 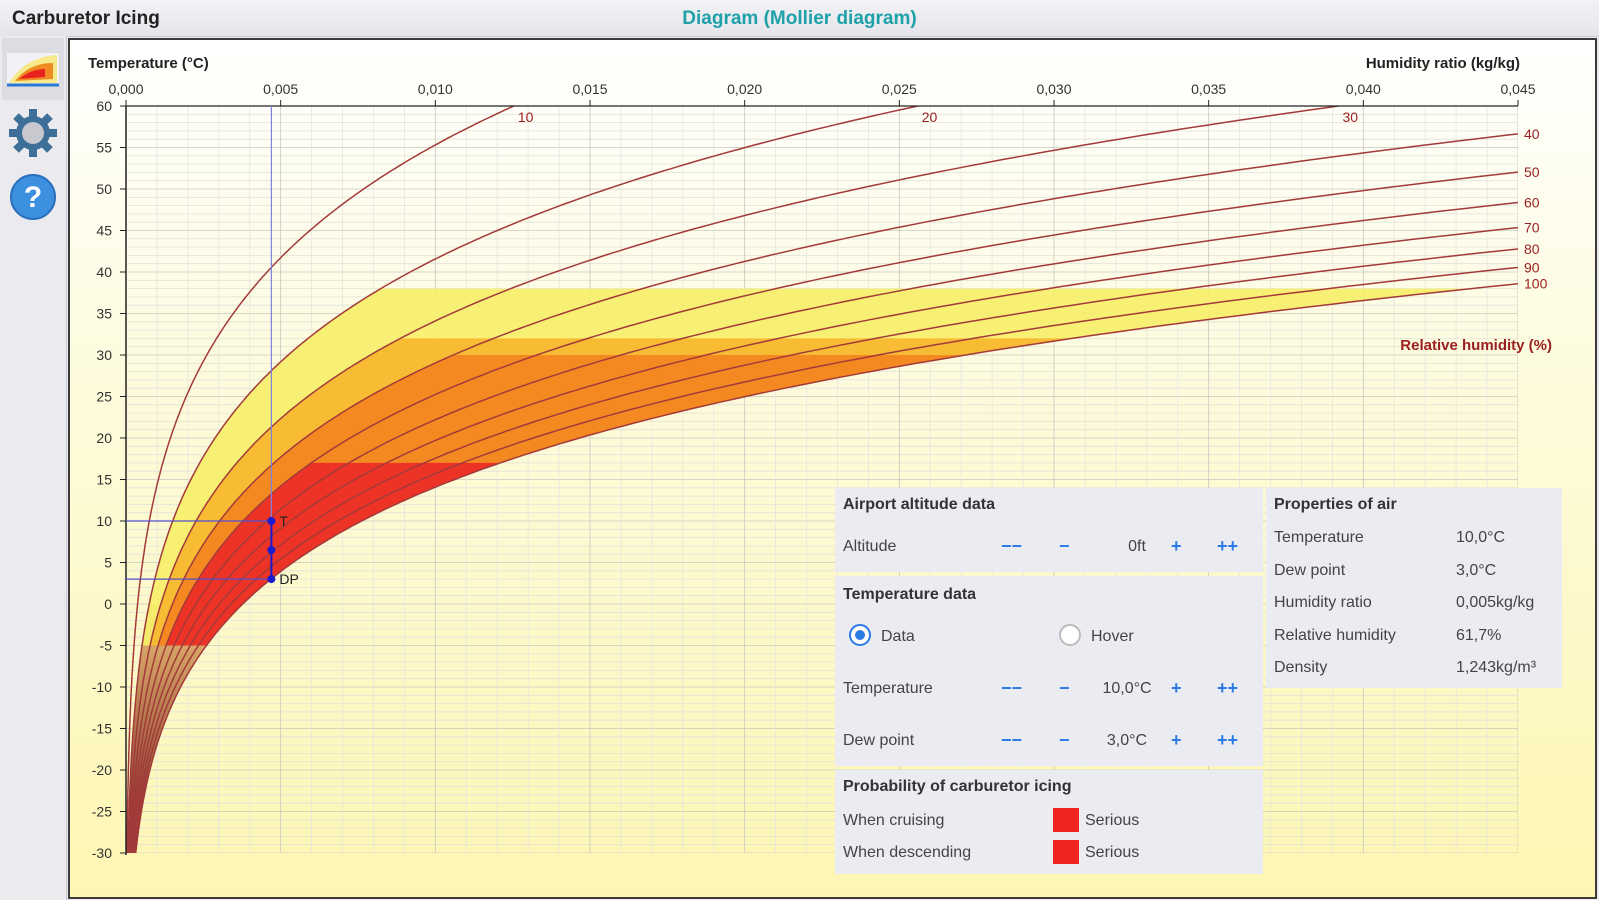 I want to click on dewpoint-point-label: DP, so click(x=288, y=579).